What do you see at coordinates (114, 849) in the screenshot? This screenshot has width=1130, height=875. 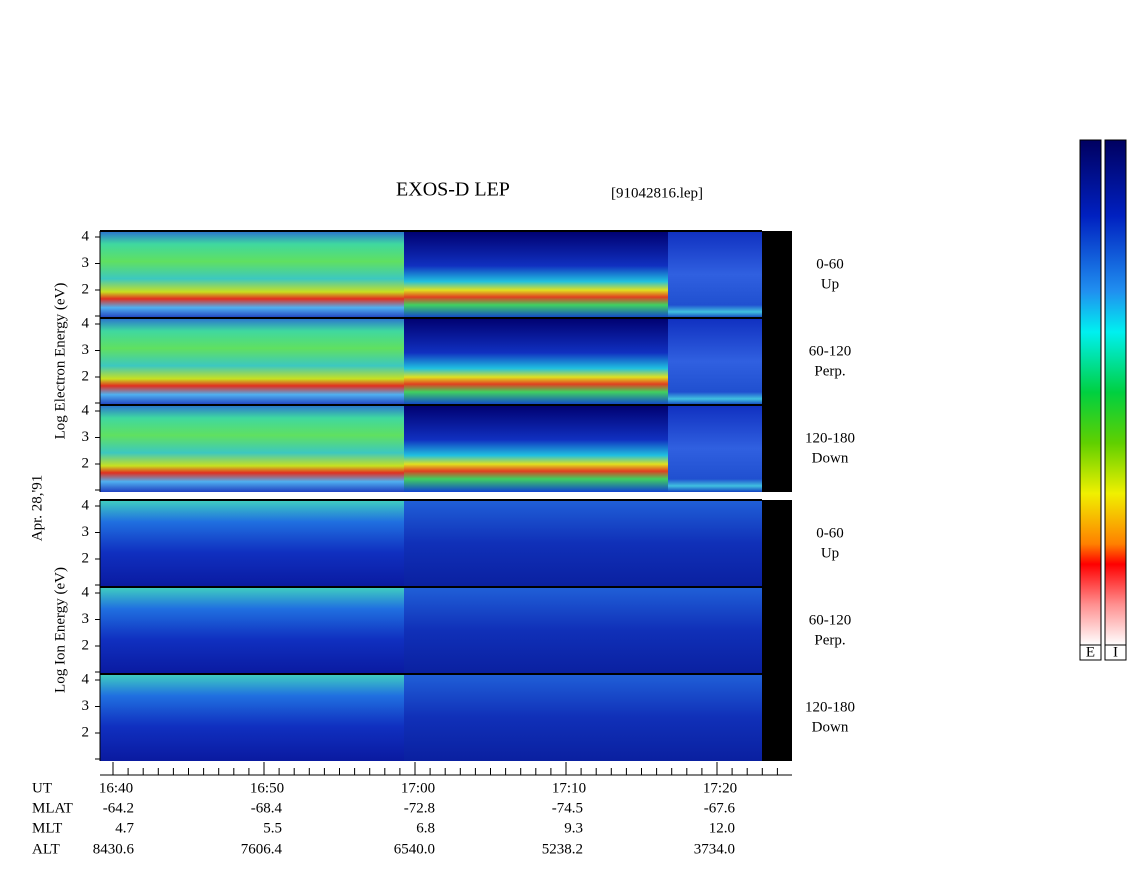 I see `cell: 8430.6` at bounding box center [114, 849].